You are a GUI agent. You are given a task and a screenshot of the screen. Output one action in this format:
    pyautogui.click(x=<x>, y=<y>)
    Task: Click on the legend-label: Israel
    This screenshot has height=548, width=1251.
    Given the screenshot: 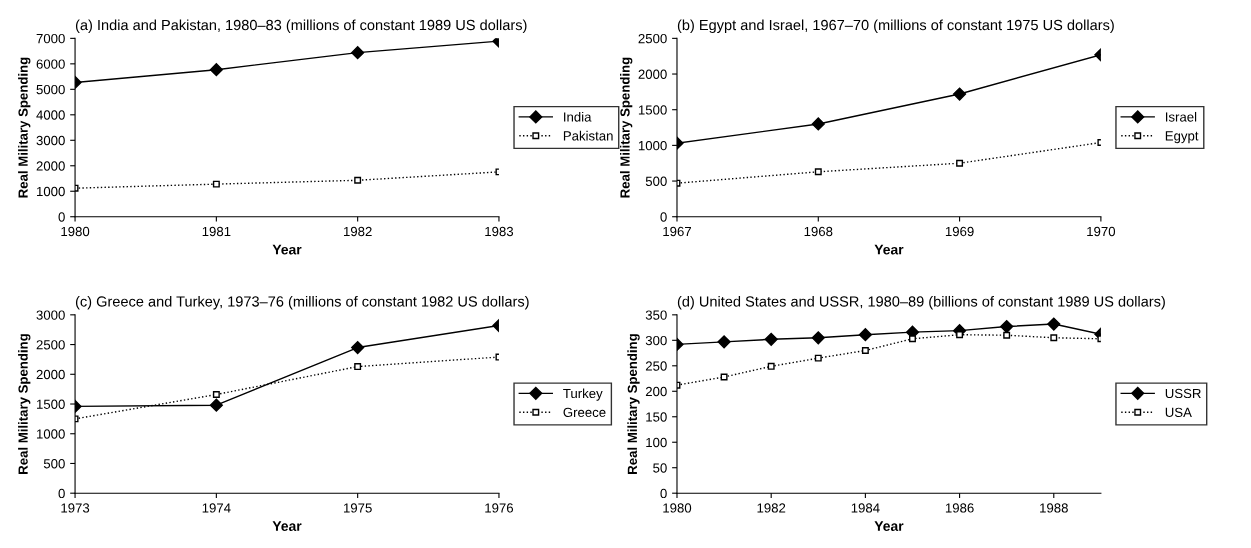 What is the action you would take?
    pyautogui.click(x=1181, y=116)
    